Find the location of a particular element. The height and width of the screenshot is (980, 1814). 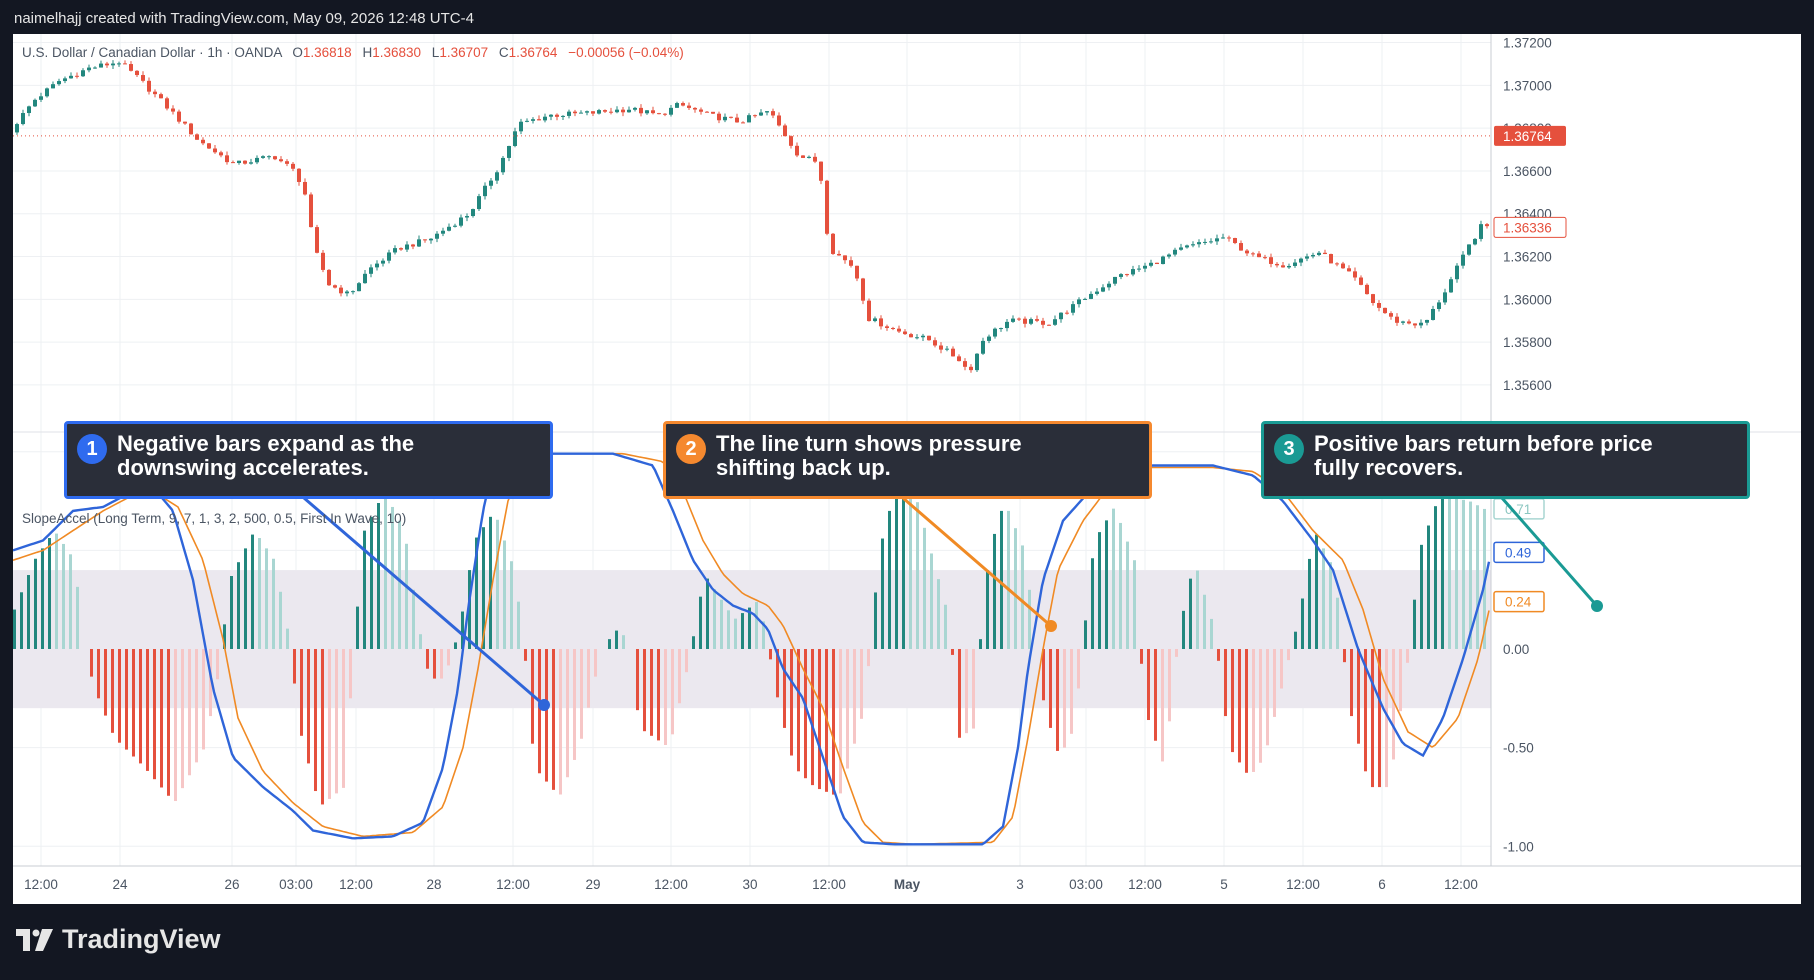

ref-price-tag-label: 1.36336 is located at coordinates (1527, 227).